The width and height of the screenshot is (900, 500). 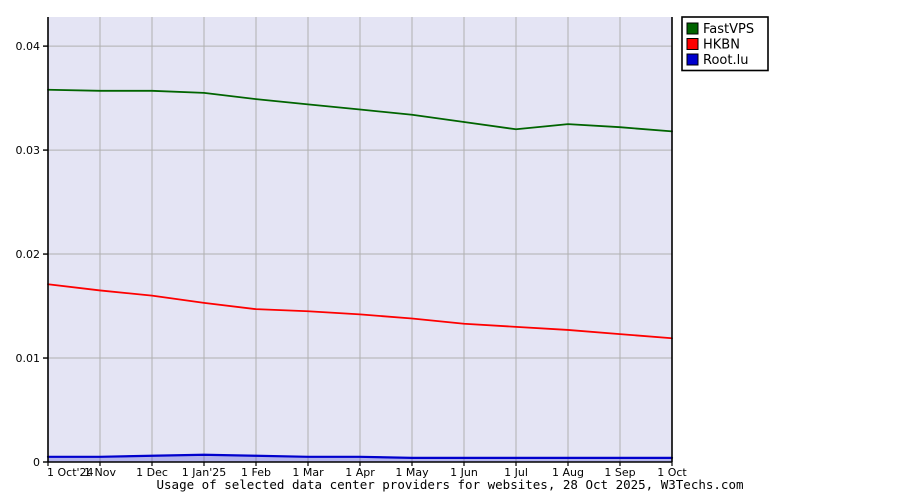 I want to click on y-tick-label: 0, so click(x=36, y=462).